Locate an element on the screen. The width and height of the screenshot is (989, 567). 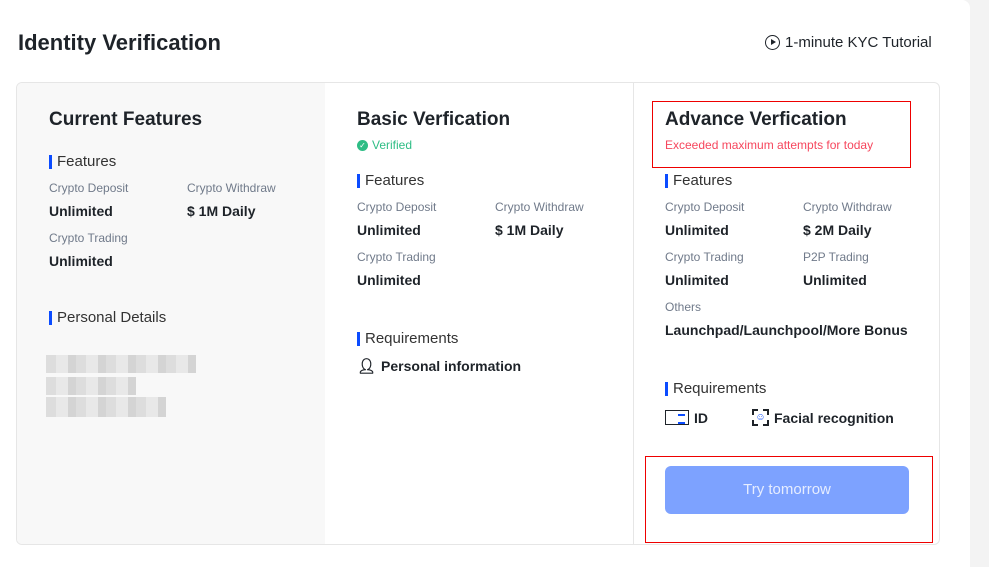
basic-title: Basic Verfication is located at coordinates (434, 119).